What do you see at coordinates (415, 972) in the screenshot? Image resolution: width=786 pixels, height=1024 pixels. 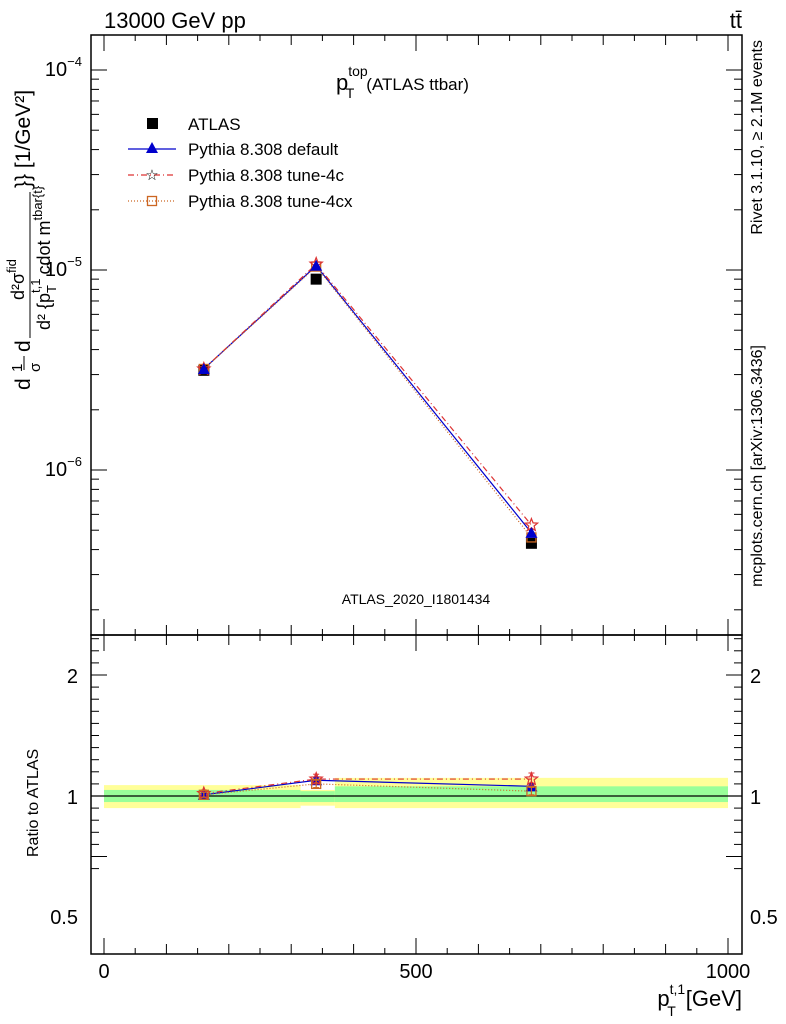 I see `xtick-label: 500` at bounding box center [415, 972].